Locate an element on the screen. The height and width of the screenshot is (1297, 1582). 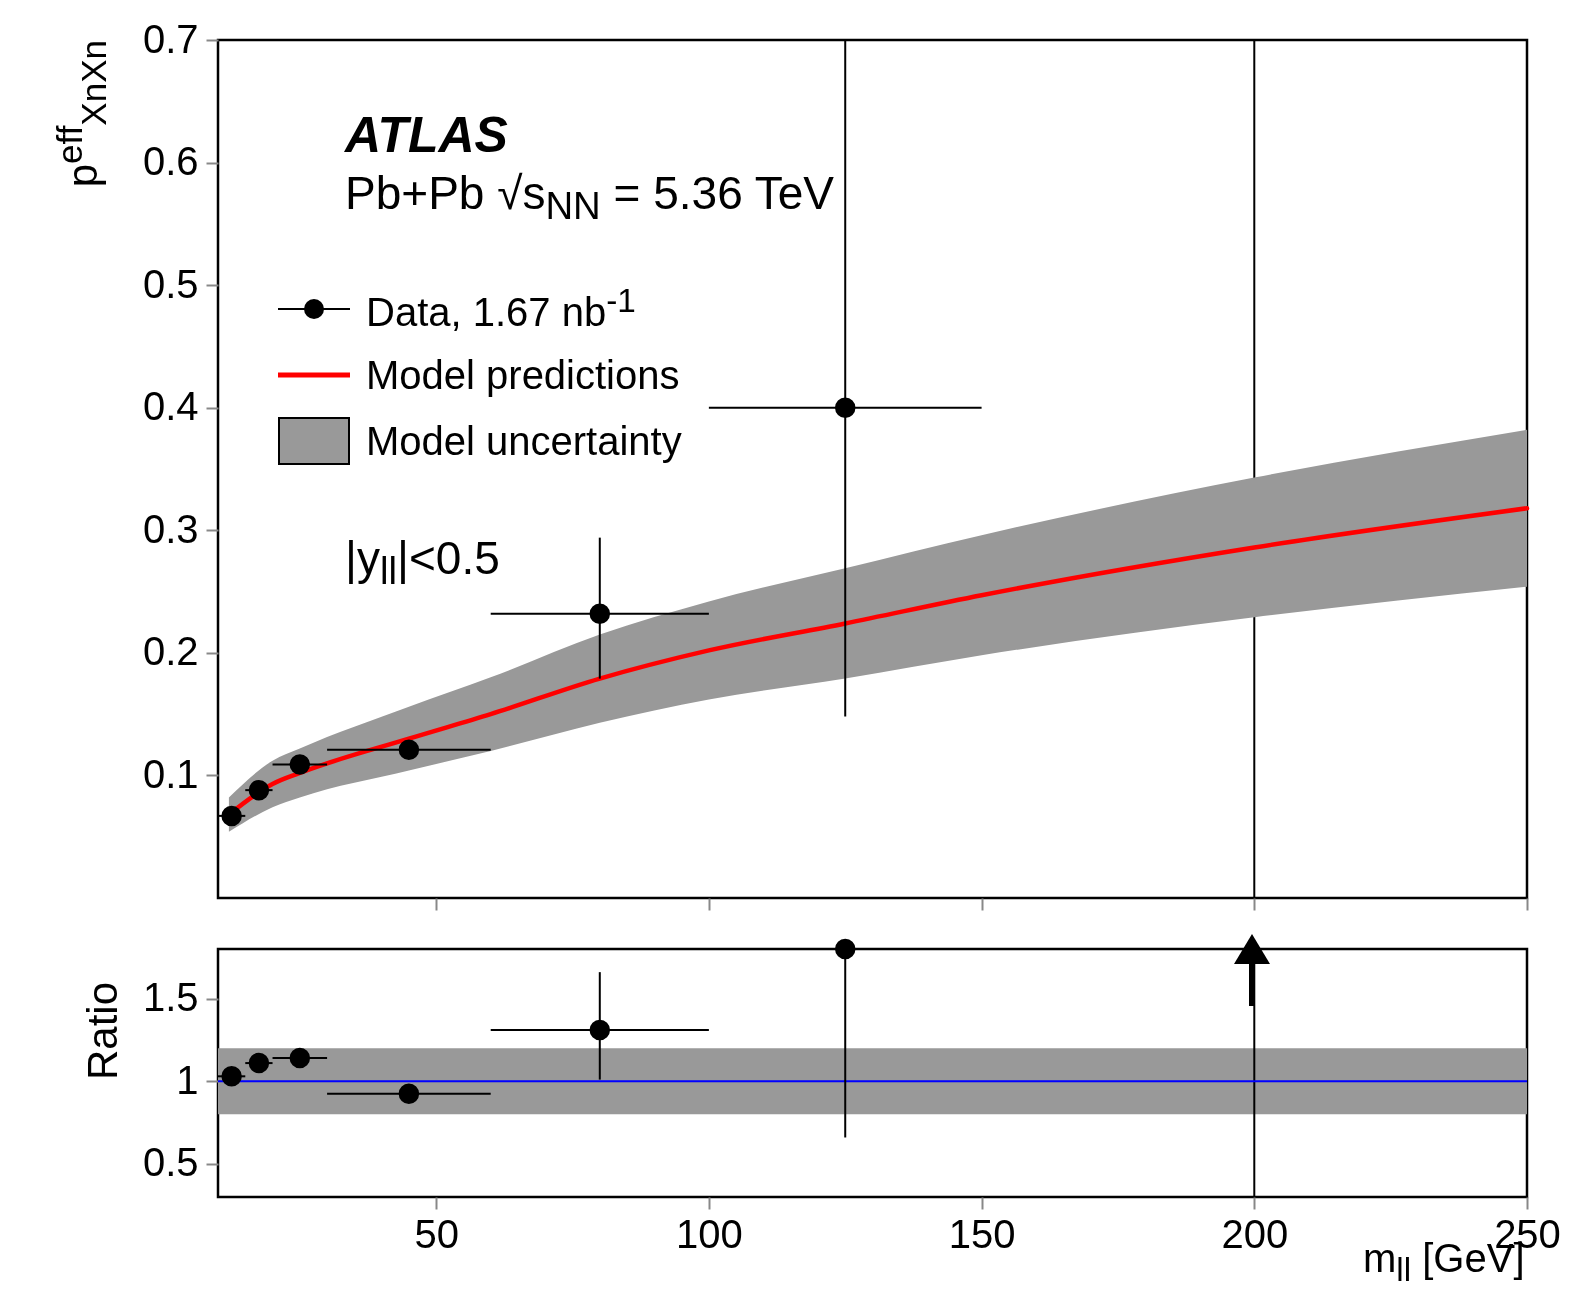
annotation: Model uncertainty is located at coordinates (524, 441).